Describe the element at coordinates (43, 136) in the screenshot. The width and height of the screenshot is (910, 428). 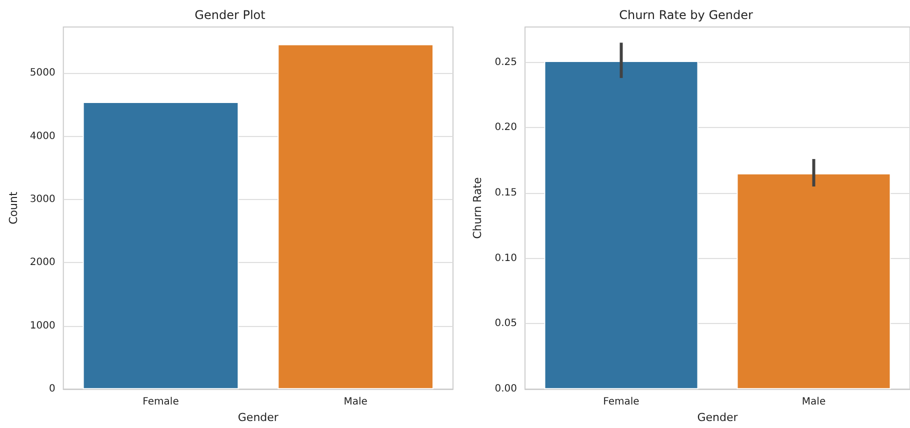
I see `y-tick-label: 4000` at that location.